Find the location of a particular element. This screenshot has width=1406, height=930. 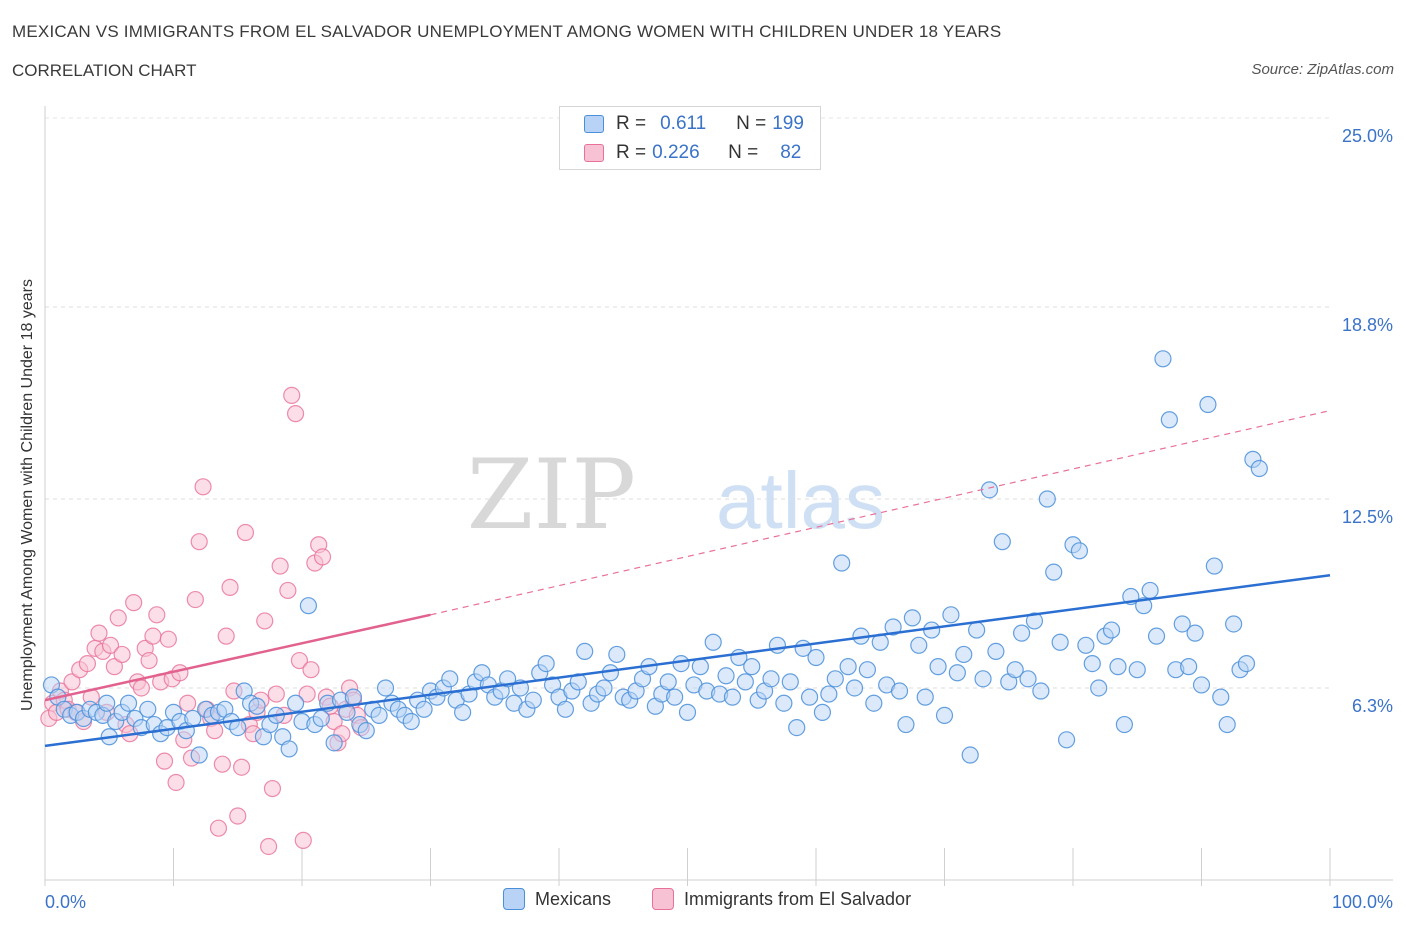

salvador-points is located at coordinates (205, 621).